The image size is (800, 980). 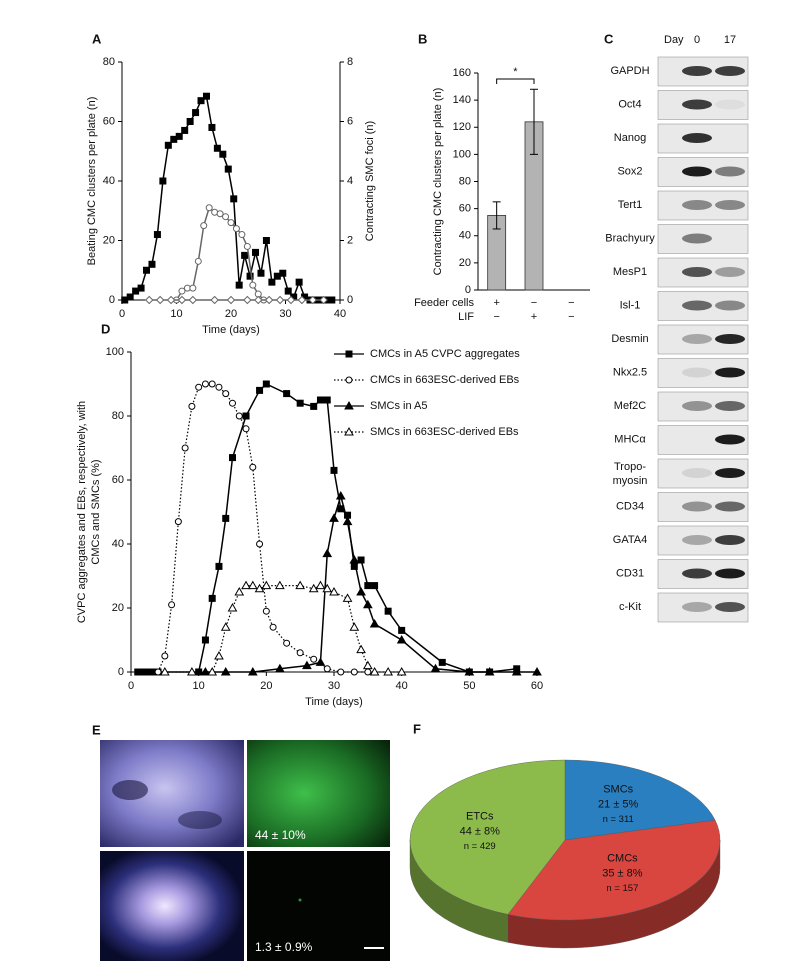 I want to click on x-tick-label: 10, so click(x=199, y=686).